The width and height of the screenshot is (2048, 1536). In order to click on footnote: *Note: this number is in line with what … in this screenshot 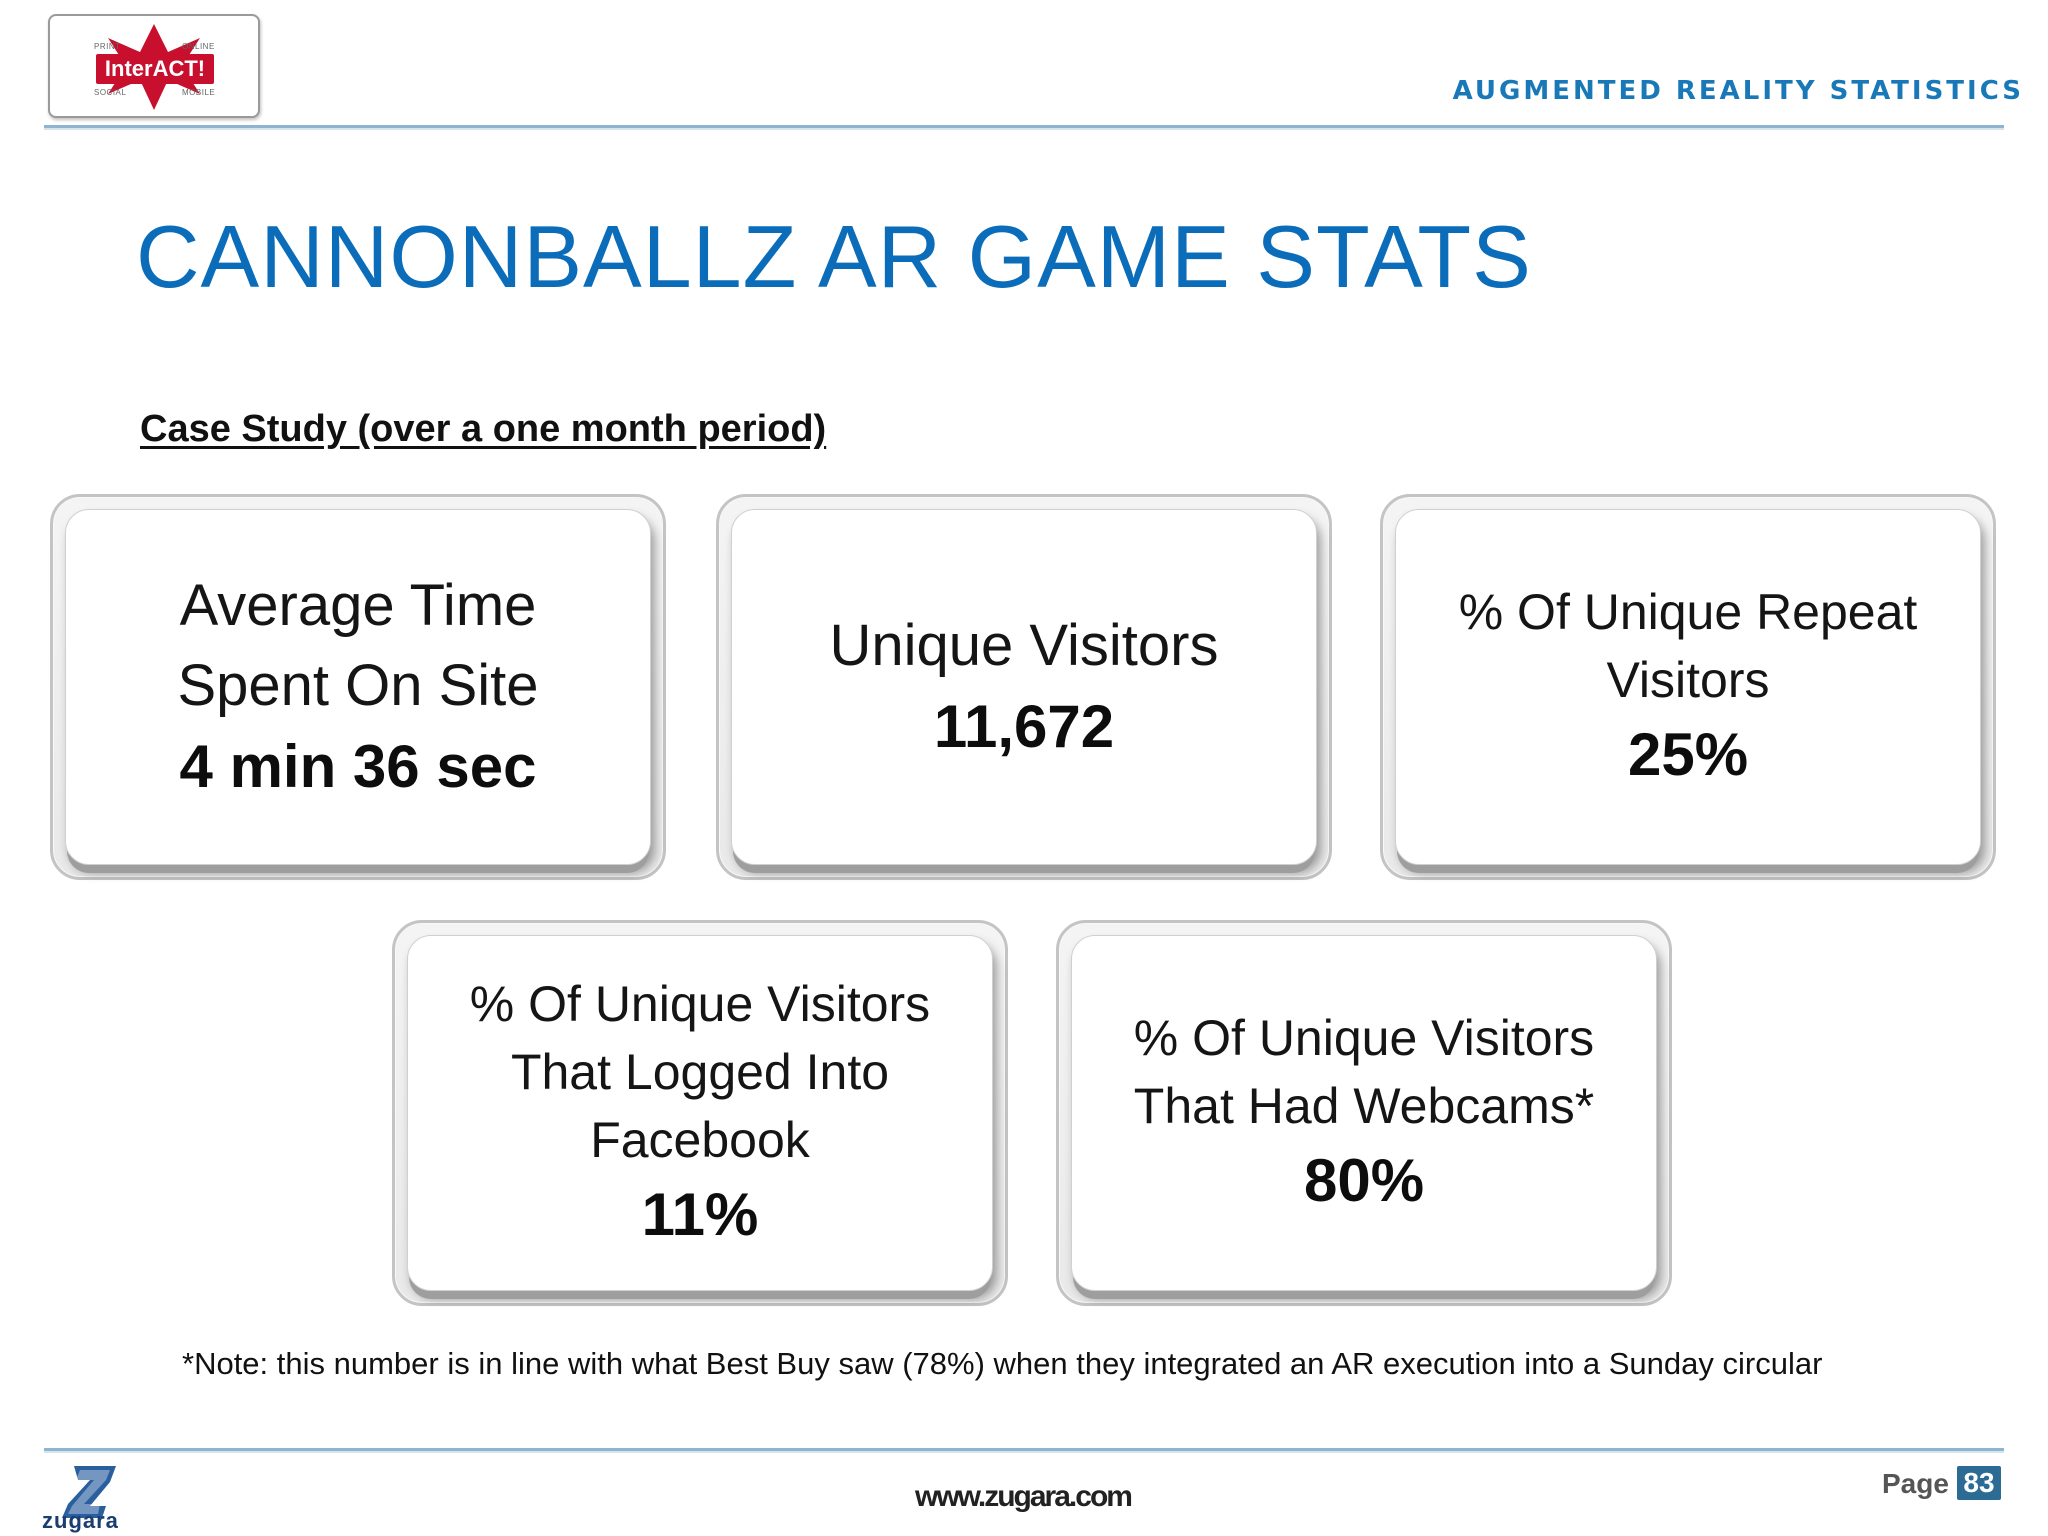, I will do `click(1002, 1363)`.